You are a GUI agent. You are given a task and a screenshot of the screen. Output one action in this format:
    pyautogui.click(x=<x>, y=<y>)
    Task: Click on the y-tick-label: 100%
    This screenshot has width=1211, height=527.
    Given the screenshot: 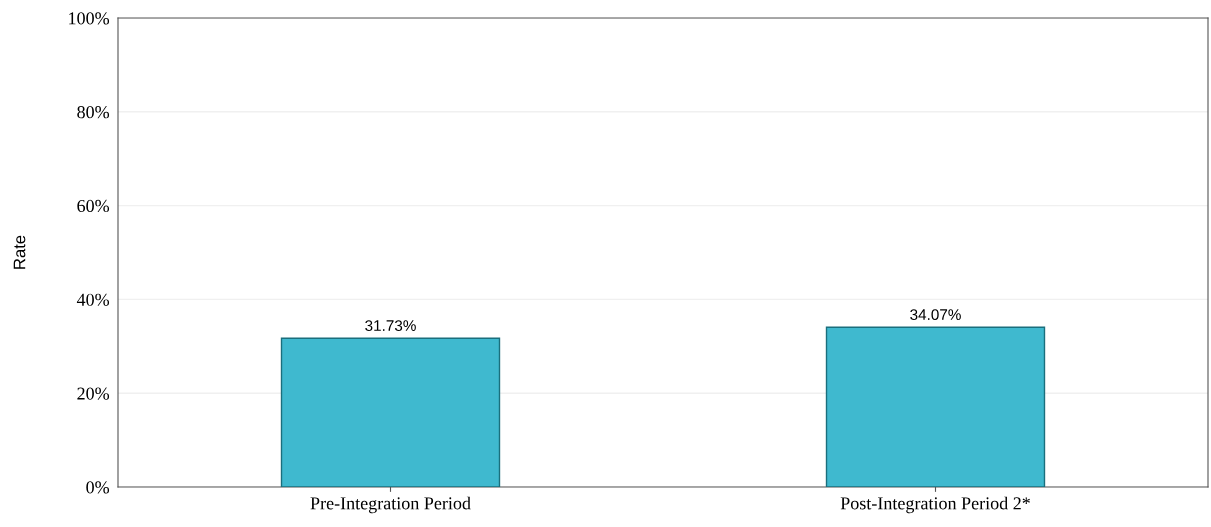 What is the action you would take?
    pyautogui.click(x=89, y=18)
    